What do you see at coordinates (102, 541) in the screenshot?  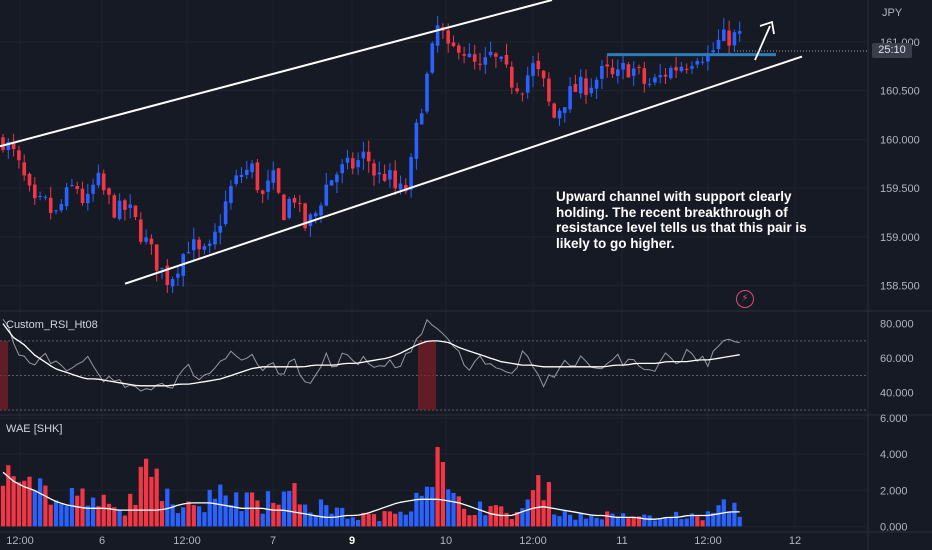 I see `time-tick-label: 6` at bounding box center [102, 541].